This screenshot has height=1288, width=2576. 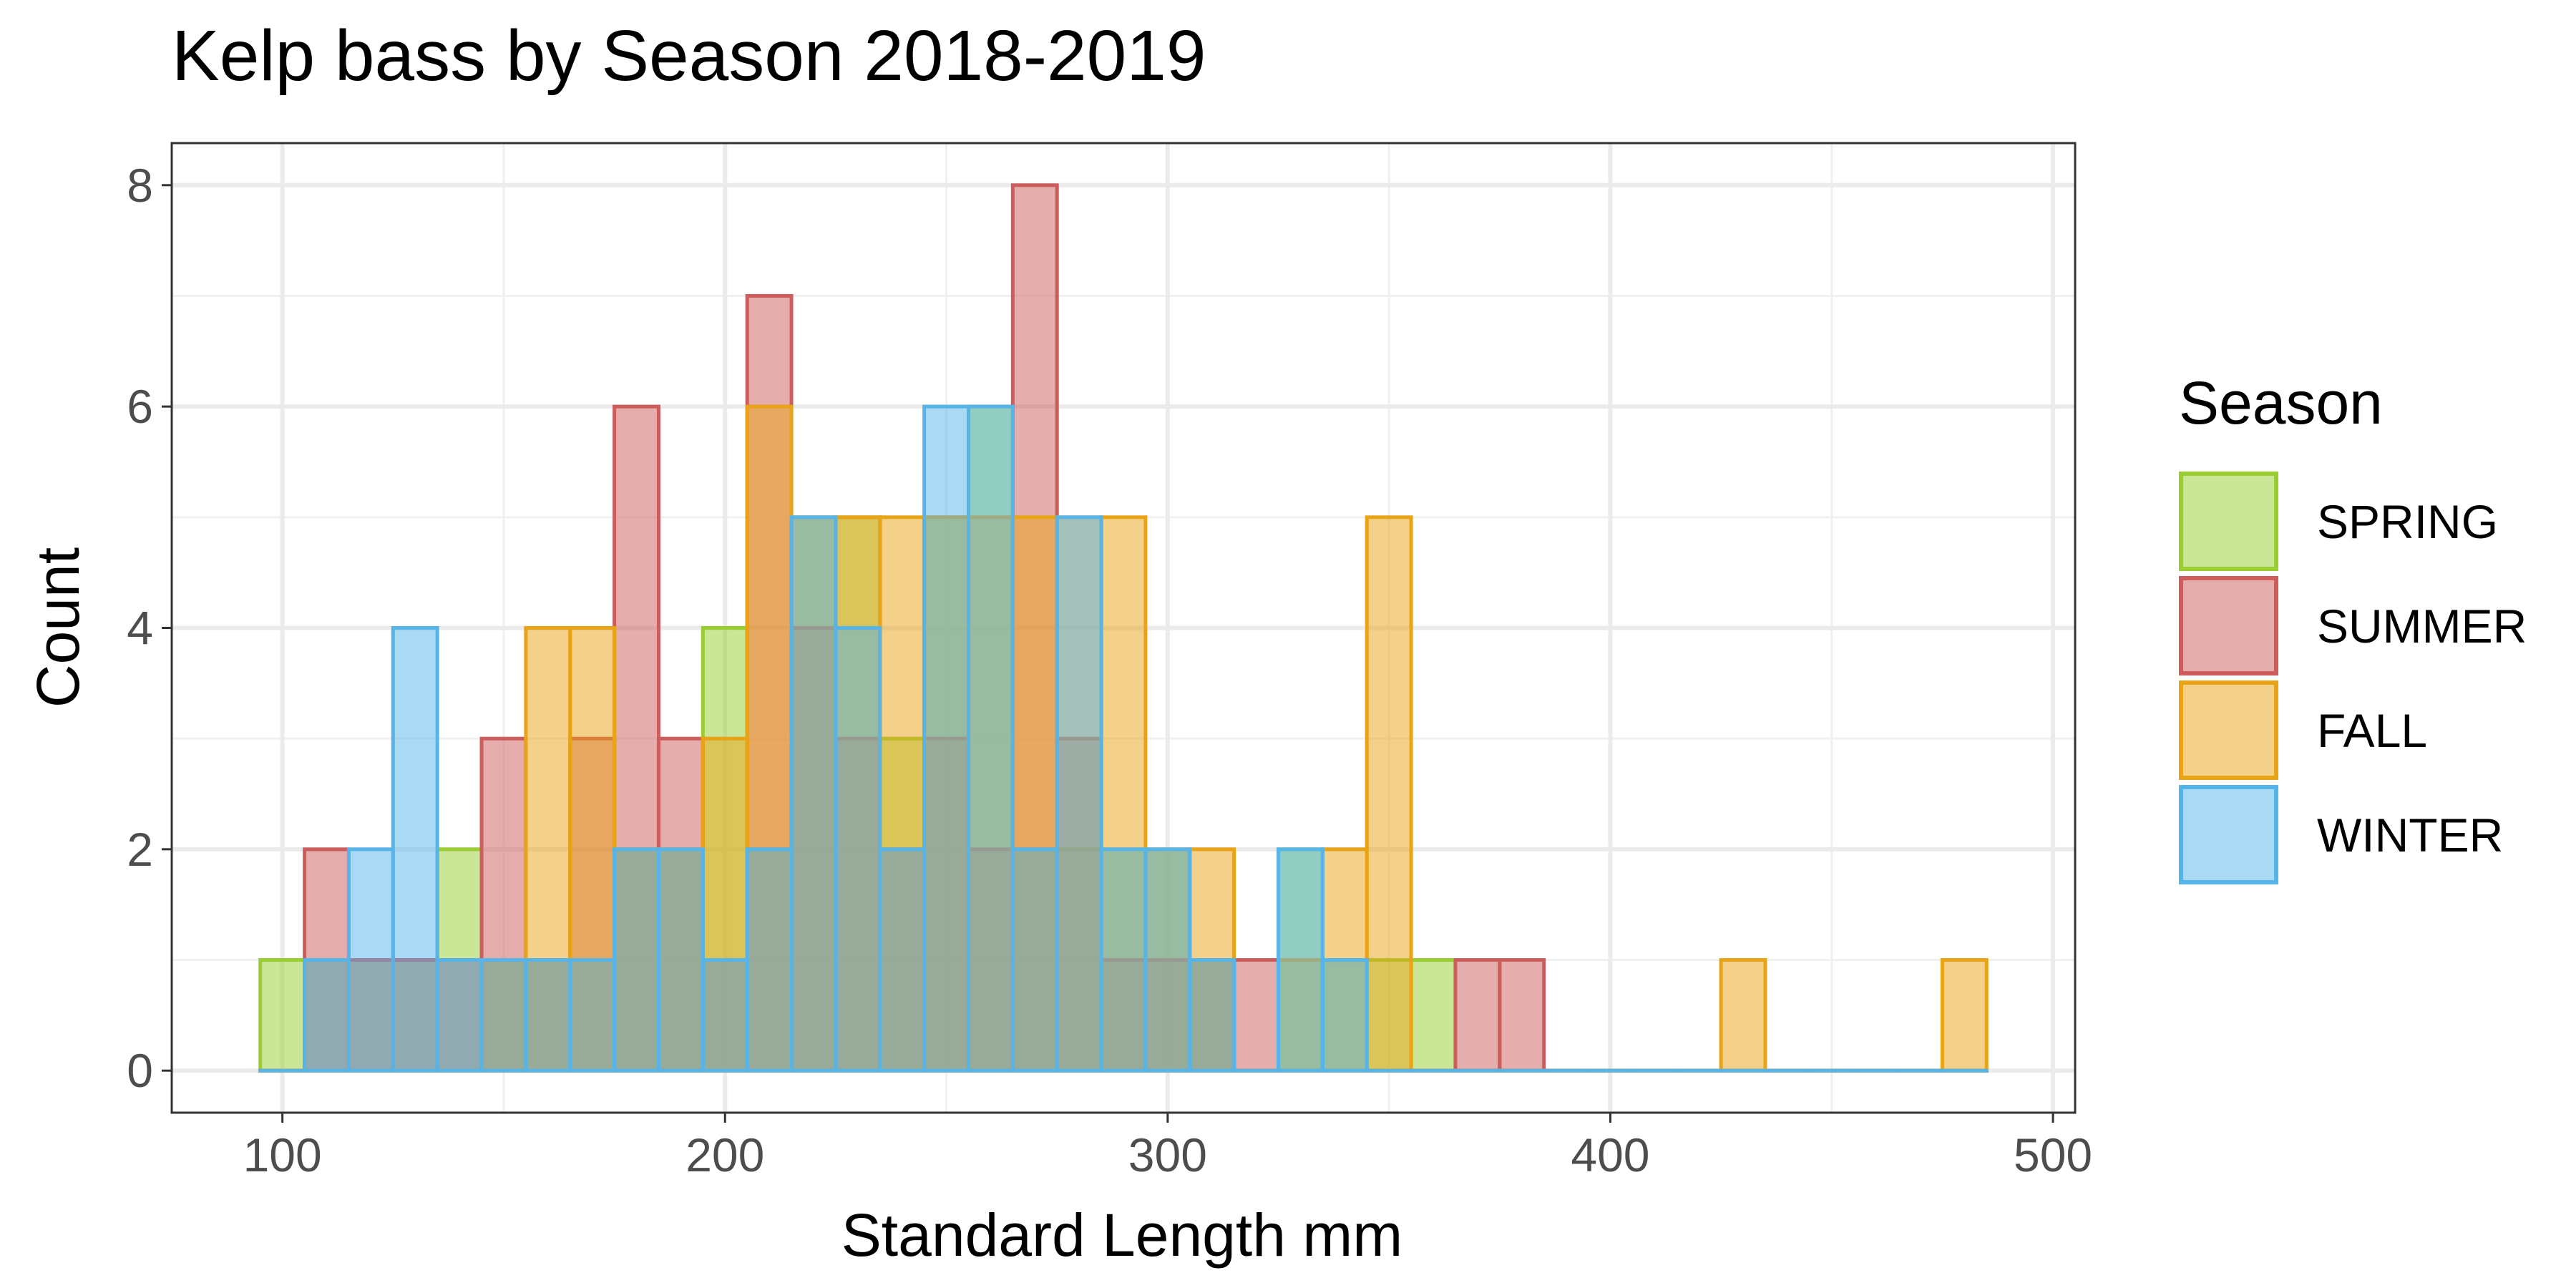 What do you see at coordinates (282, 1154) in the screenshot?
I see `x-tick-label: 100` at bounding box center [282, 1154].